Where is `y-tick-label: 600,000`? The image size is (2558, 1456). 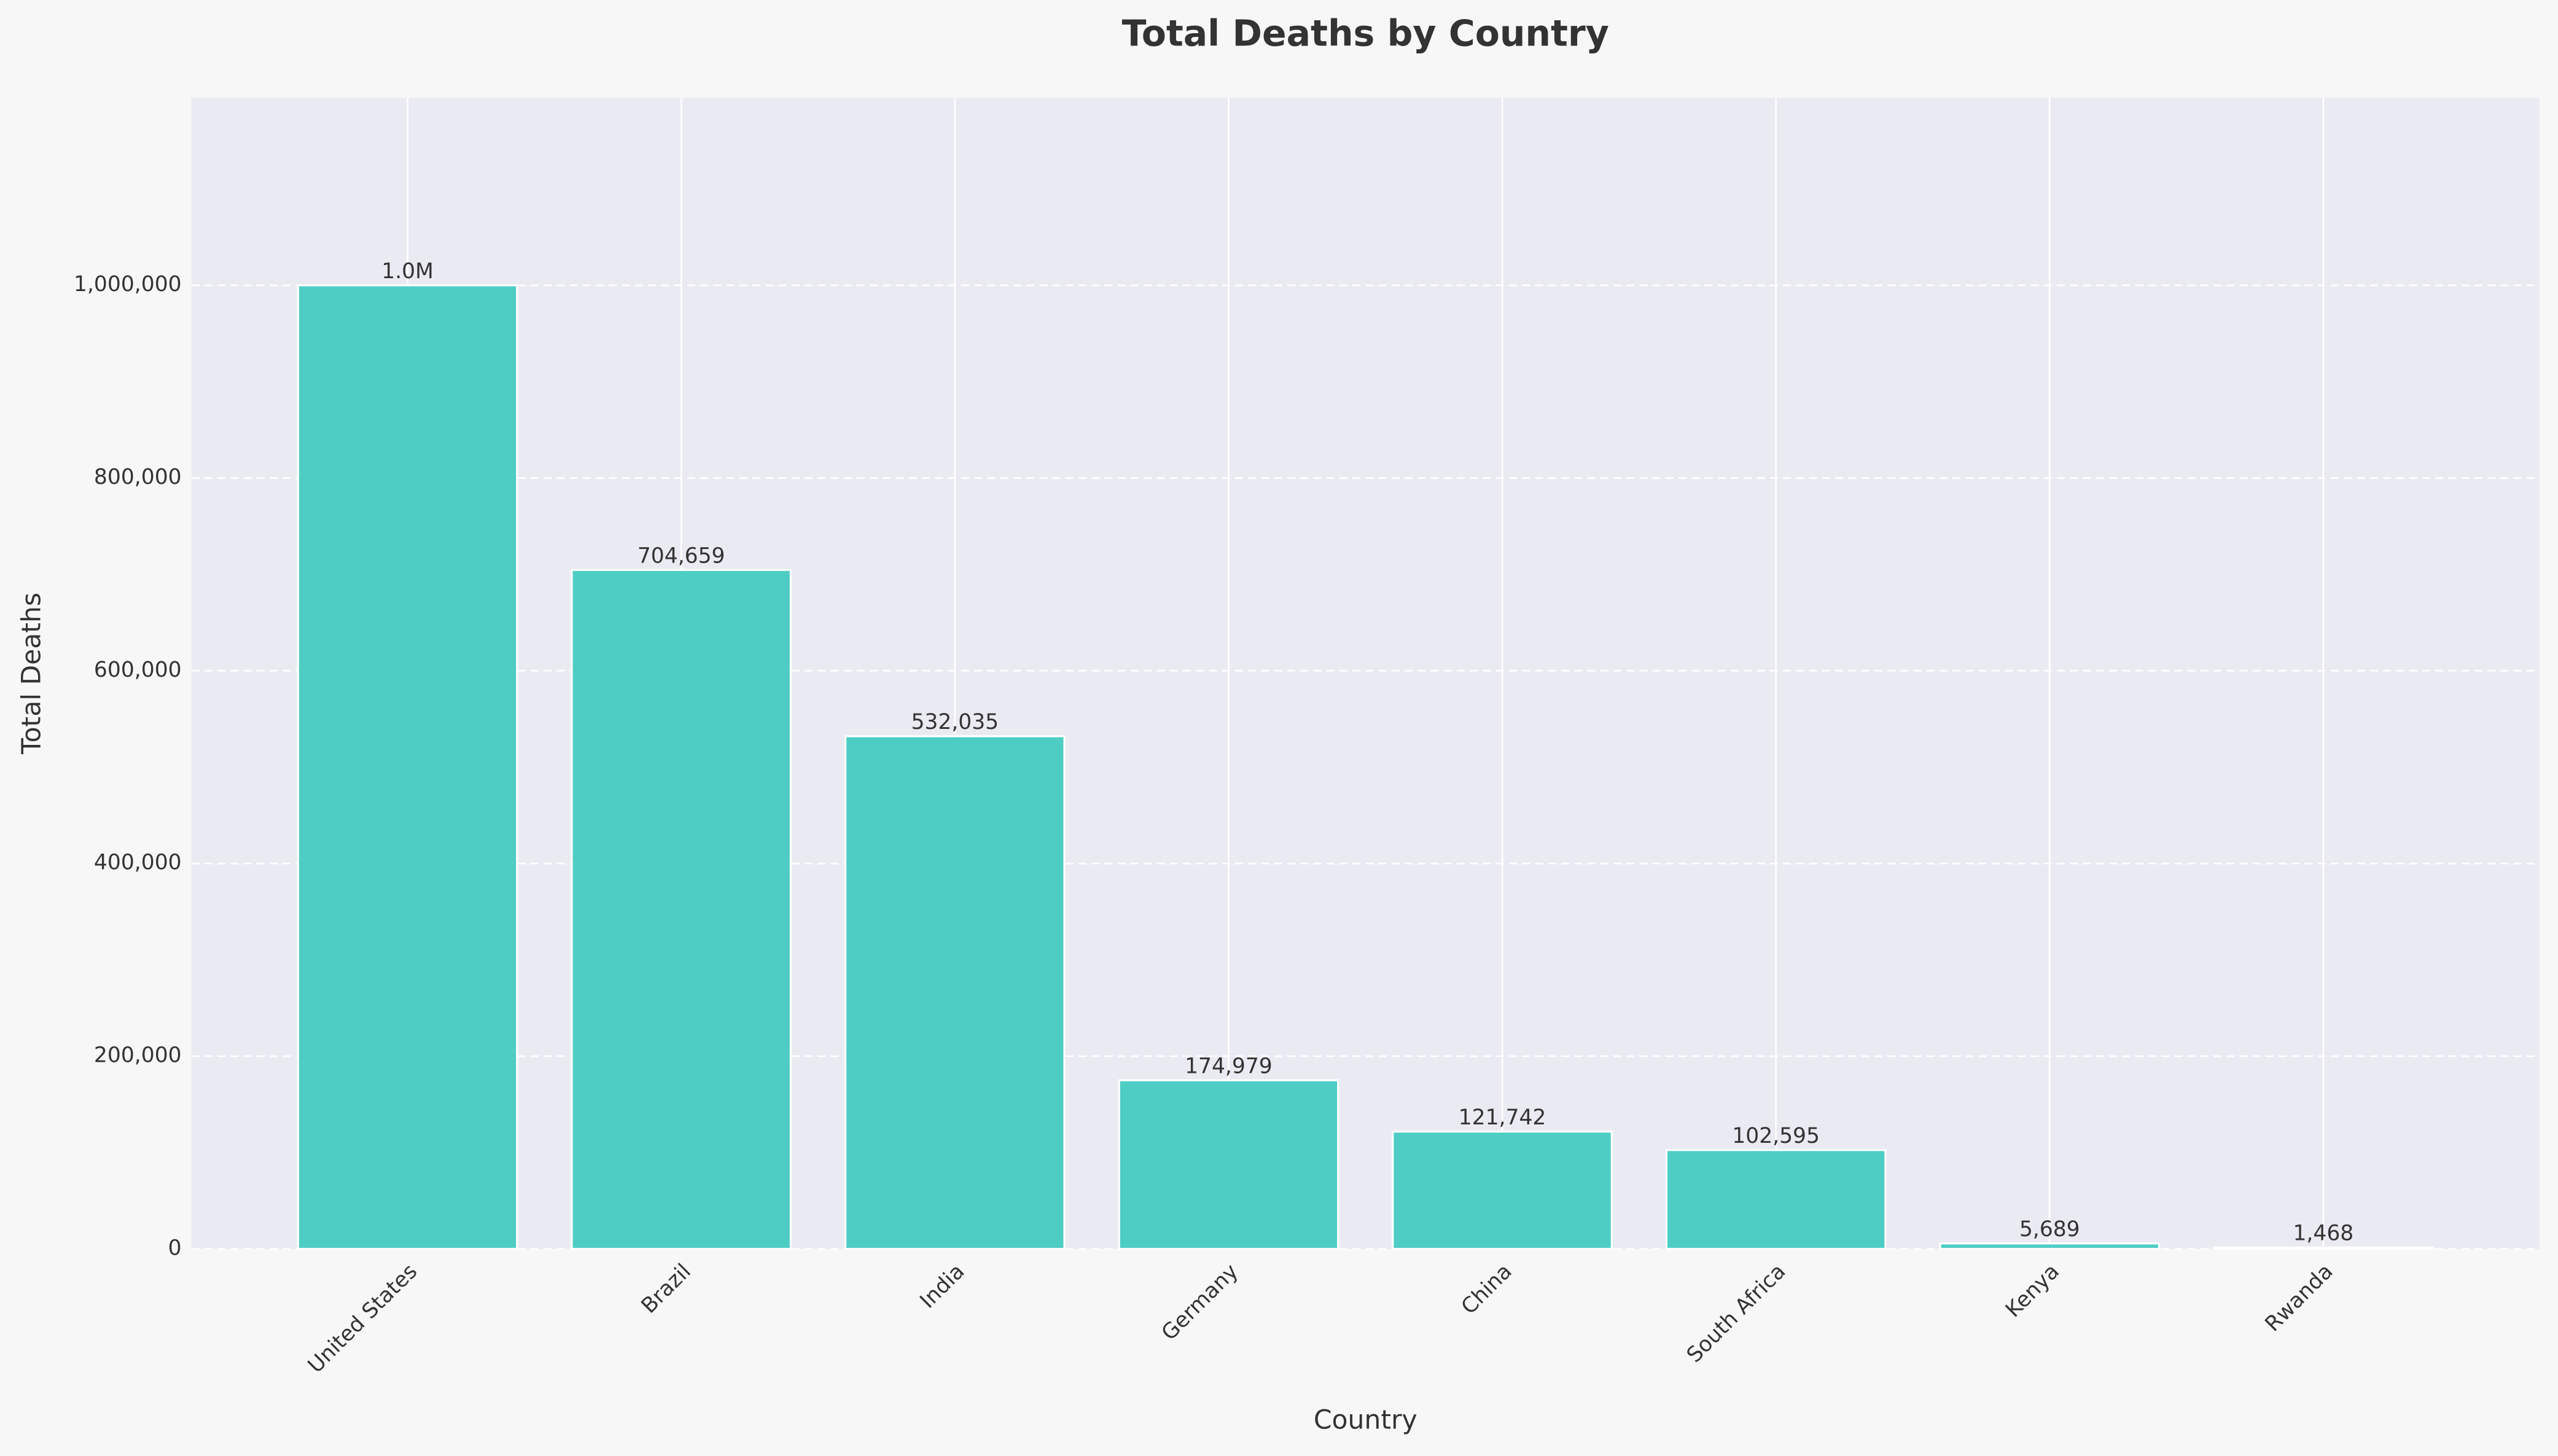
y-tick-label: 600,000 is located at coordinates (138, 670).